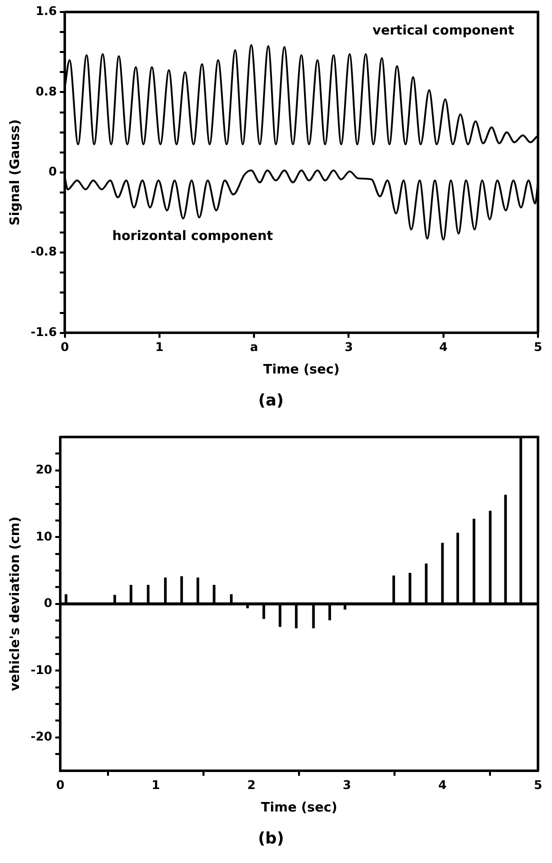 The width and height of the screenshot is (552, 863). What do you see at coordinates (46, 11) in the screenshot?
I see `y-tick-label: 1.6` at bounding box center [46, 11].